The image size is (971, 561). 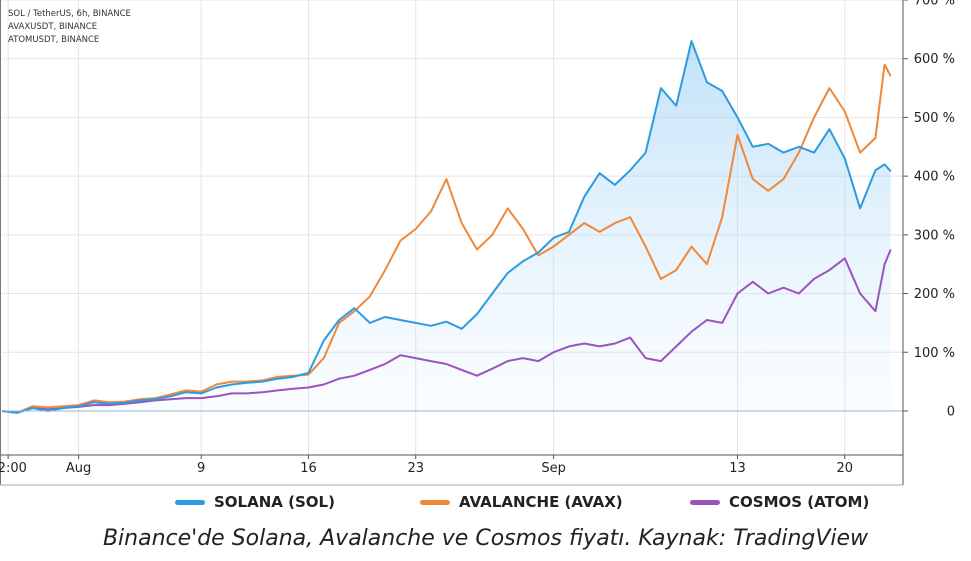 What do you see at coordinates (69, 14) in the screenshot?
I see `series-header-sol: SOL / TetherUS, 6h, BINANCE` at bounding box center [69, 14].